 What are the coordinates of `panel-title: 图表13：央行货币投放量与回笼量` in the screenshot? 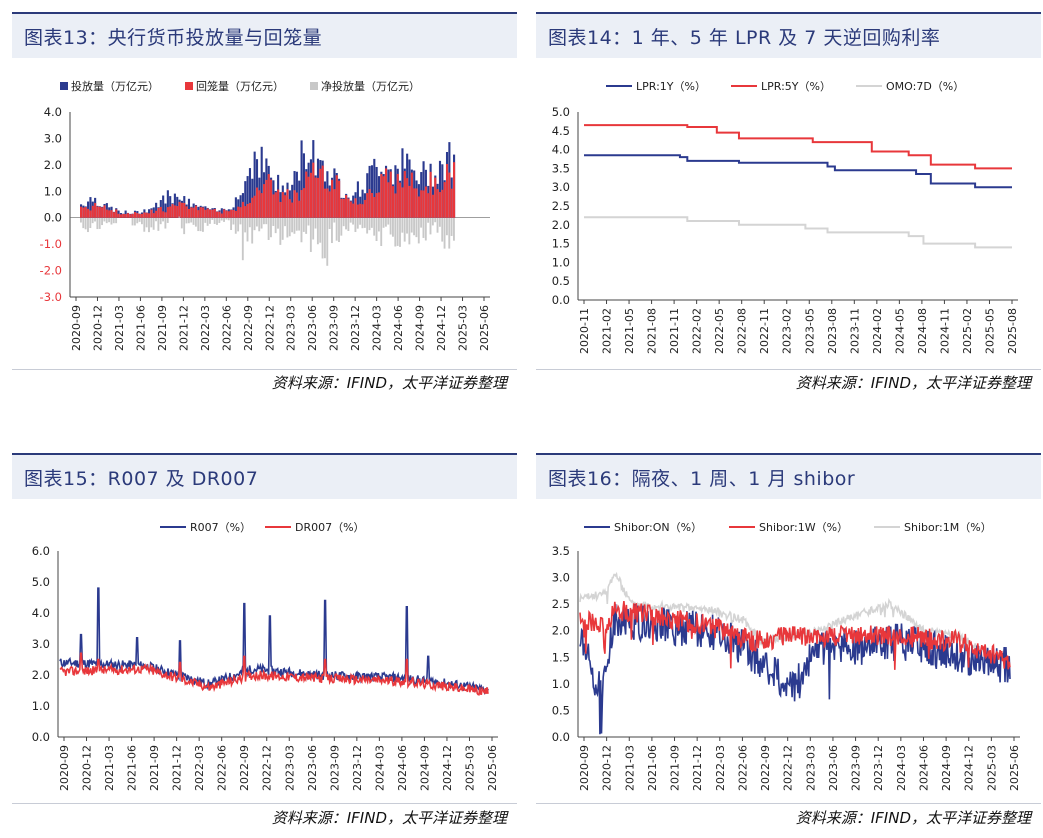 It's located at (173, 38).